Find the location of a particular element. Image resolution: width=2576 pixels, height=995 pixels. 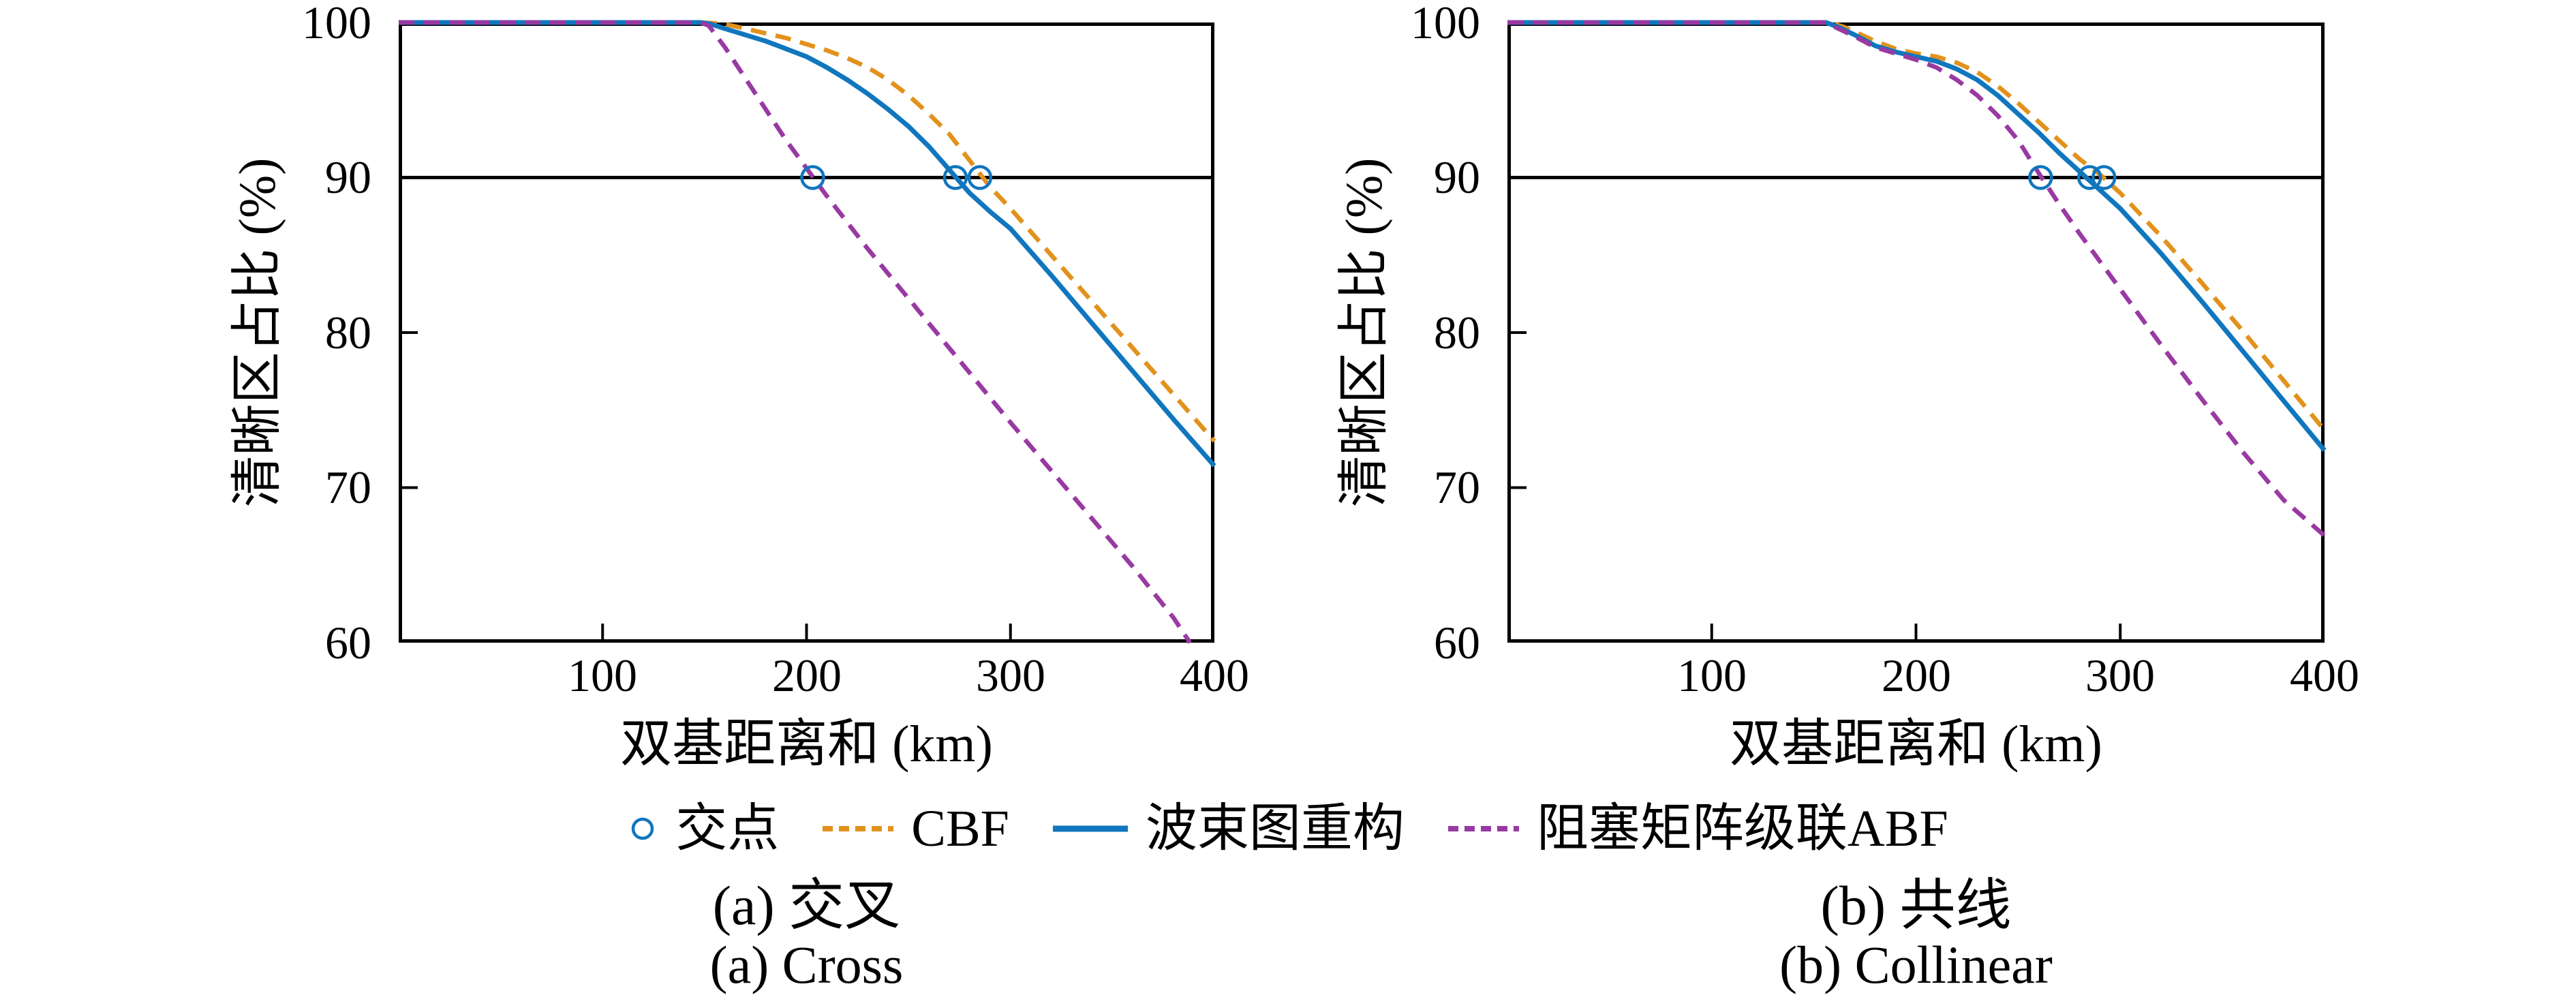

caption-b-zh: (b) 共线 is located at coordinates (1916, 905).